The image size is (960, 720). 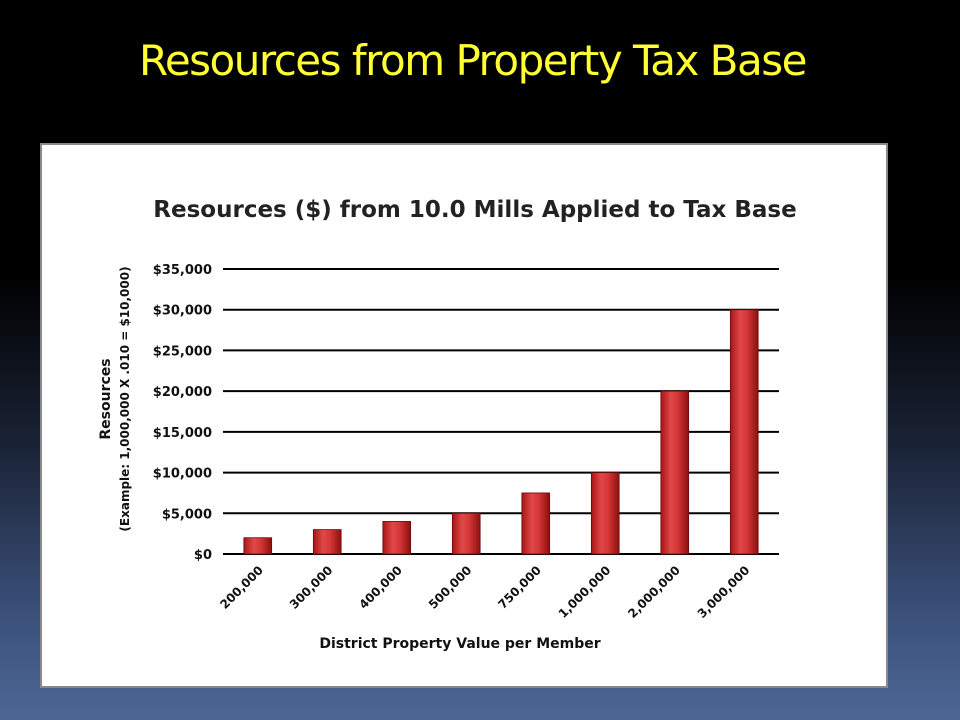 What do you see at coordinates (125, 398) in the screenshot?
I see `y-axis-sublabel: (Example: 1,000,000 X .010 = $10,000)` at bounding box center [125, 398].